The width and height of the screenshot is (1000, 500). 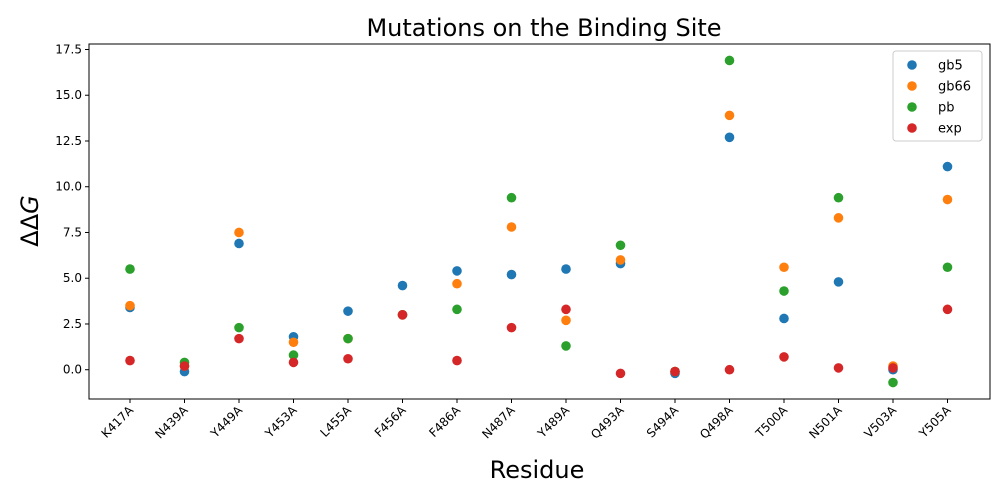 I want to click on point-exp-Y489A, so click(x=566, y=309).